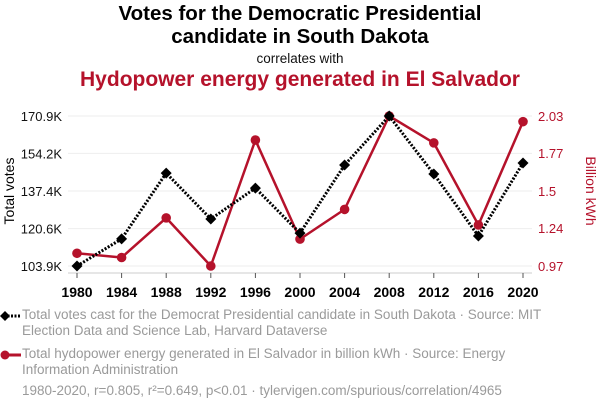 Image resolution: width=600 pixels, height=414 pixels. I want to click on legend-swatch-line-circle-icon, so click(11, 355).